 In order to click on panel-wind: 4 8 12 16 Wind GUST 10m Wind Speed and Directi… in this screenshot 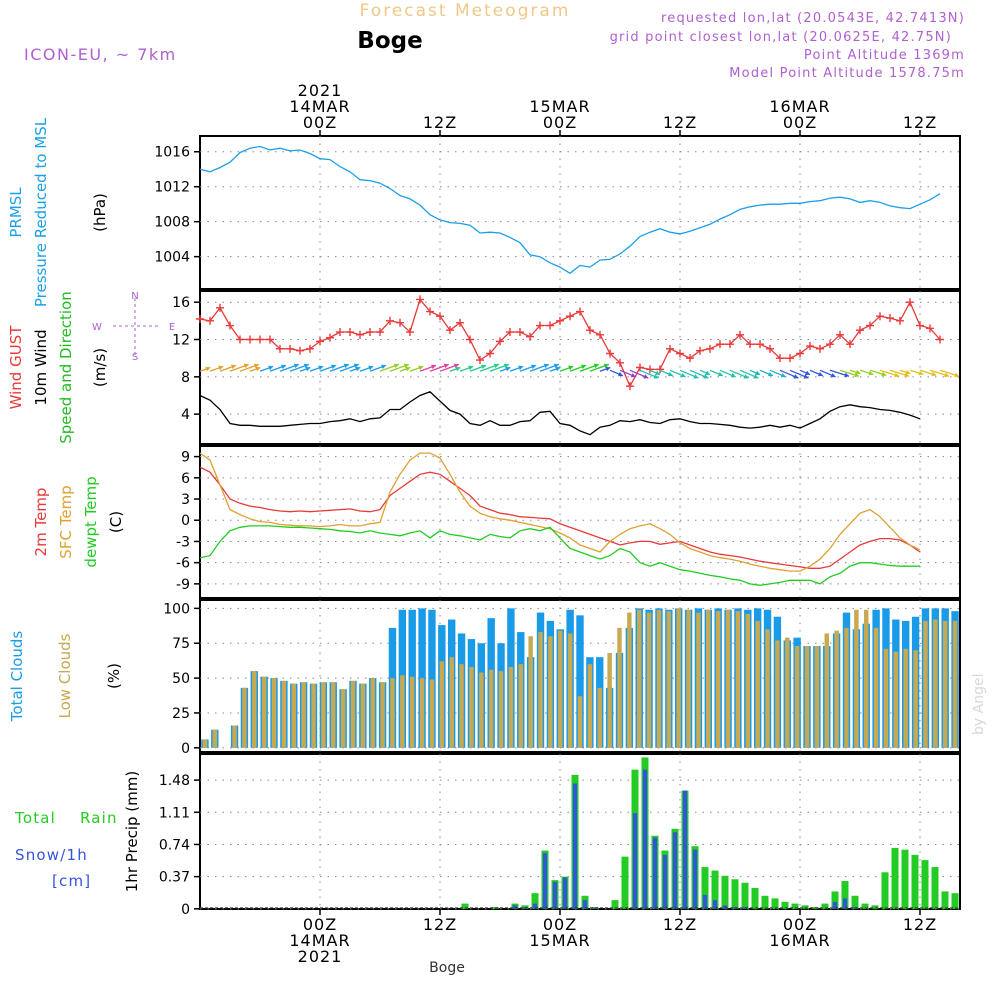, I will do `click(484, 367)`.